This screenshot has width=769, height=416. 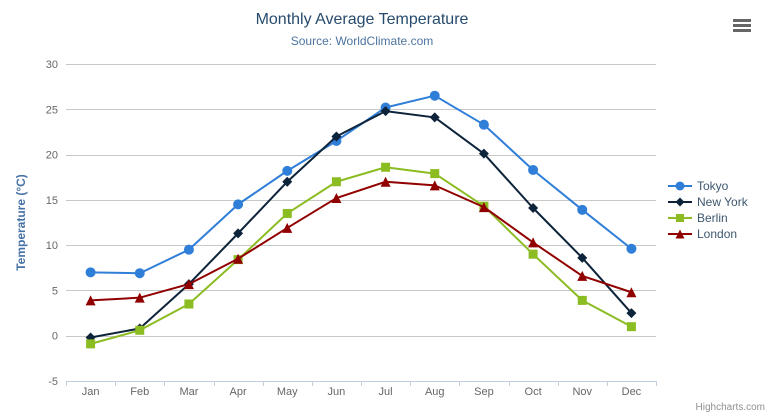 I want to click on legend-marker-diamond-icon, so click(x=680, y=202).